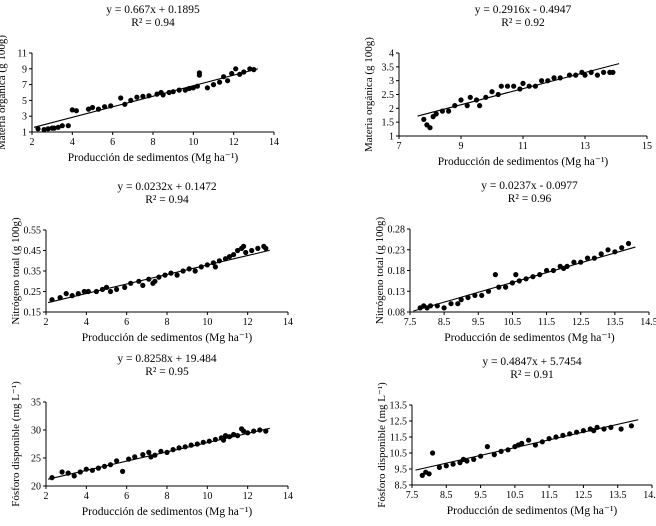 The image size is (656, 526). I want to click on x-tick-label: 10.5, so click(513, 322).